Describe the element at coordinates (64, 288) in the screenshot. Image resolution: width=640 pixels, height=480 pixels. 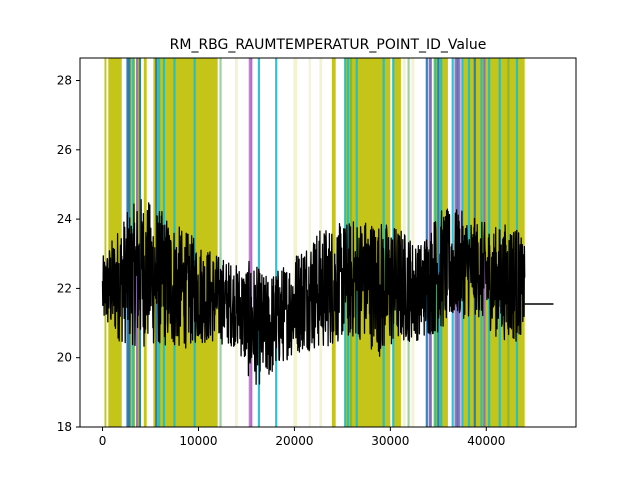
I see `y-tick-label: 22` at that location.